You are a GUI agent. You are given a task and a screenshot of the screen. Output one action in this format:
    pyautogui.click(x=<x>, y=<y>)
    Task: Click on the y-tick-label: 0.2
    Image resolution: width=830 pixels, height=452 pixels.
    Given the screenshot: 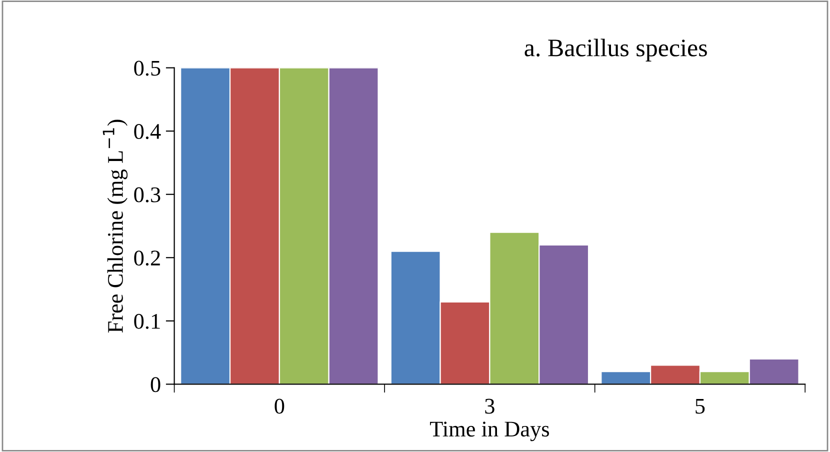 What is the action you would take?
    pyautogui.click(x=147, y=258)
    